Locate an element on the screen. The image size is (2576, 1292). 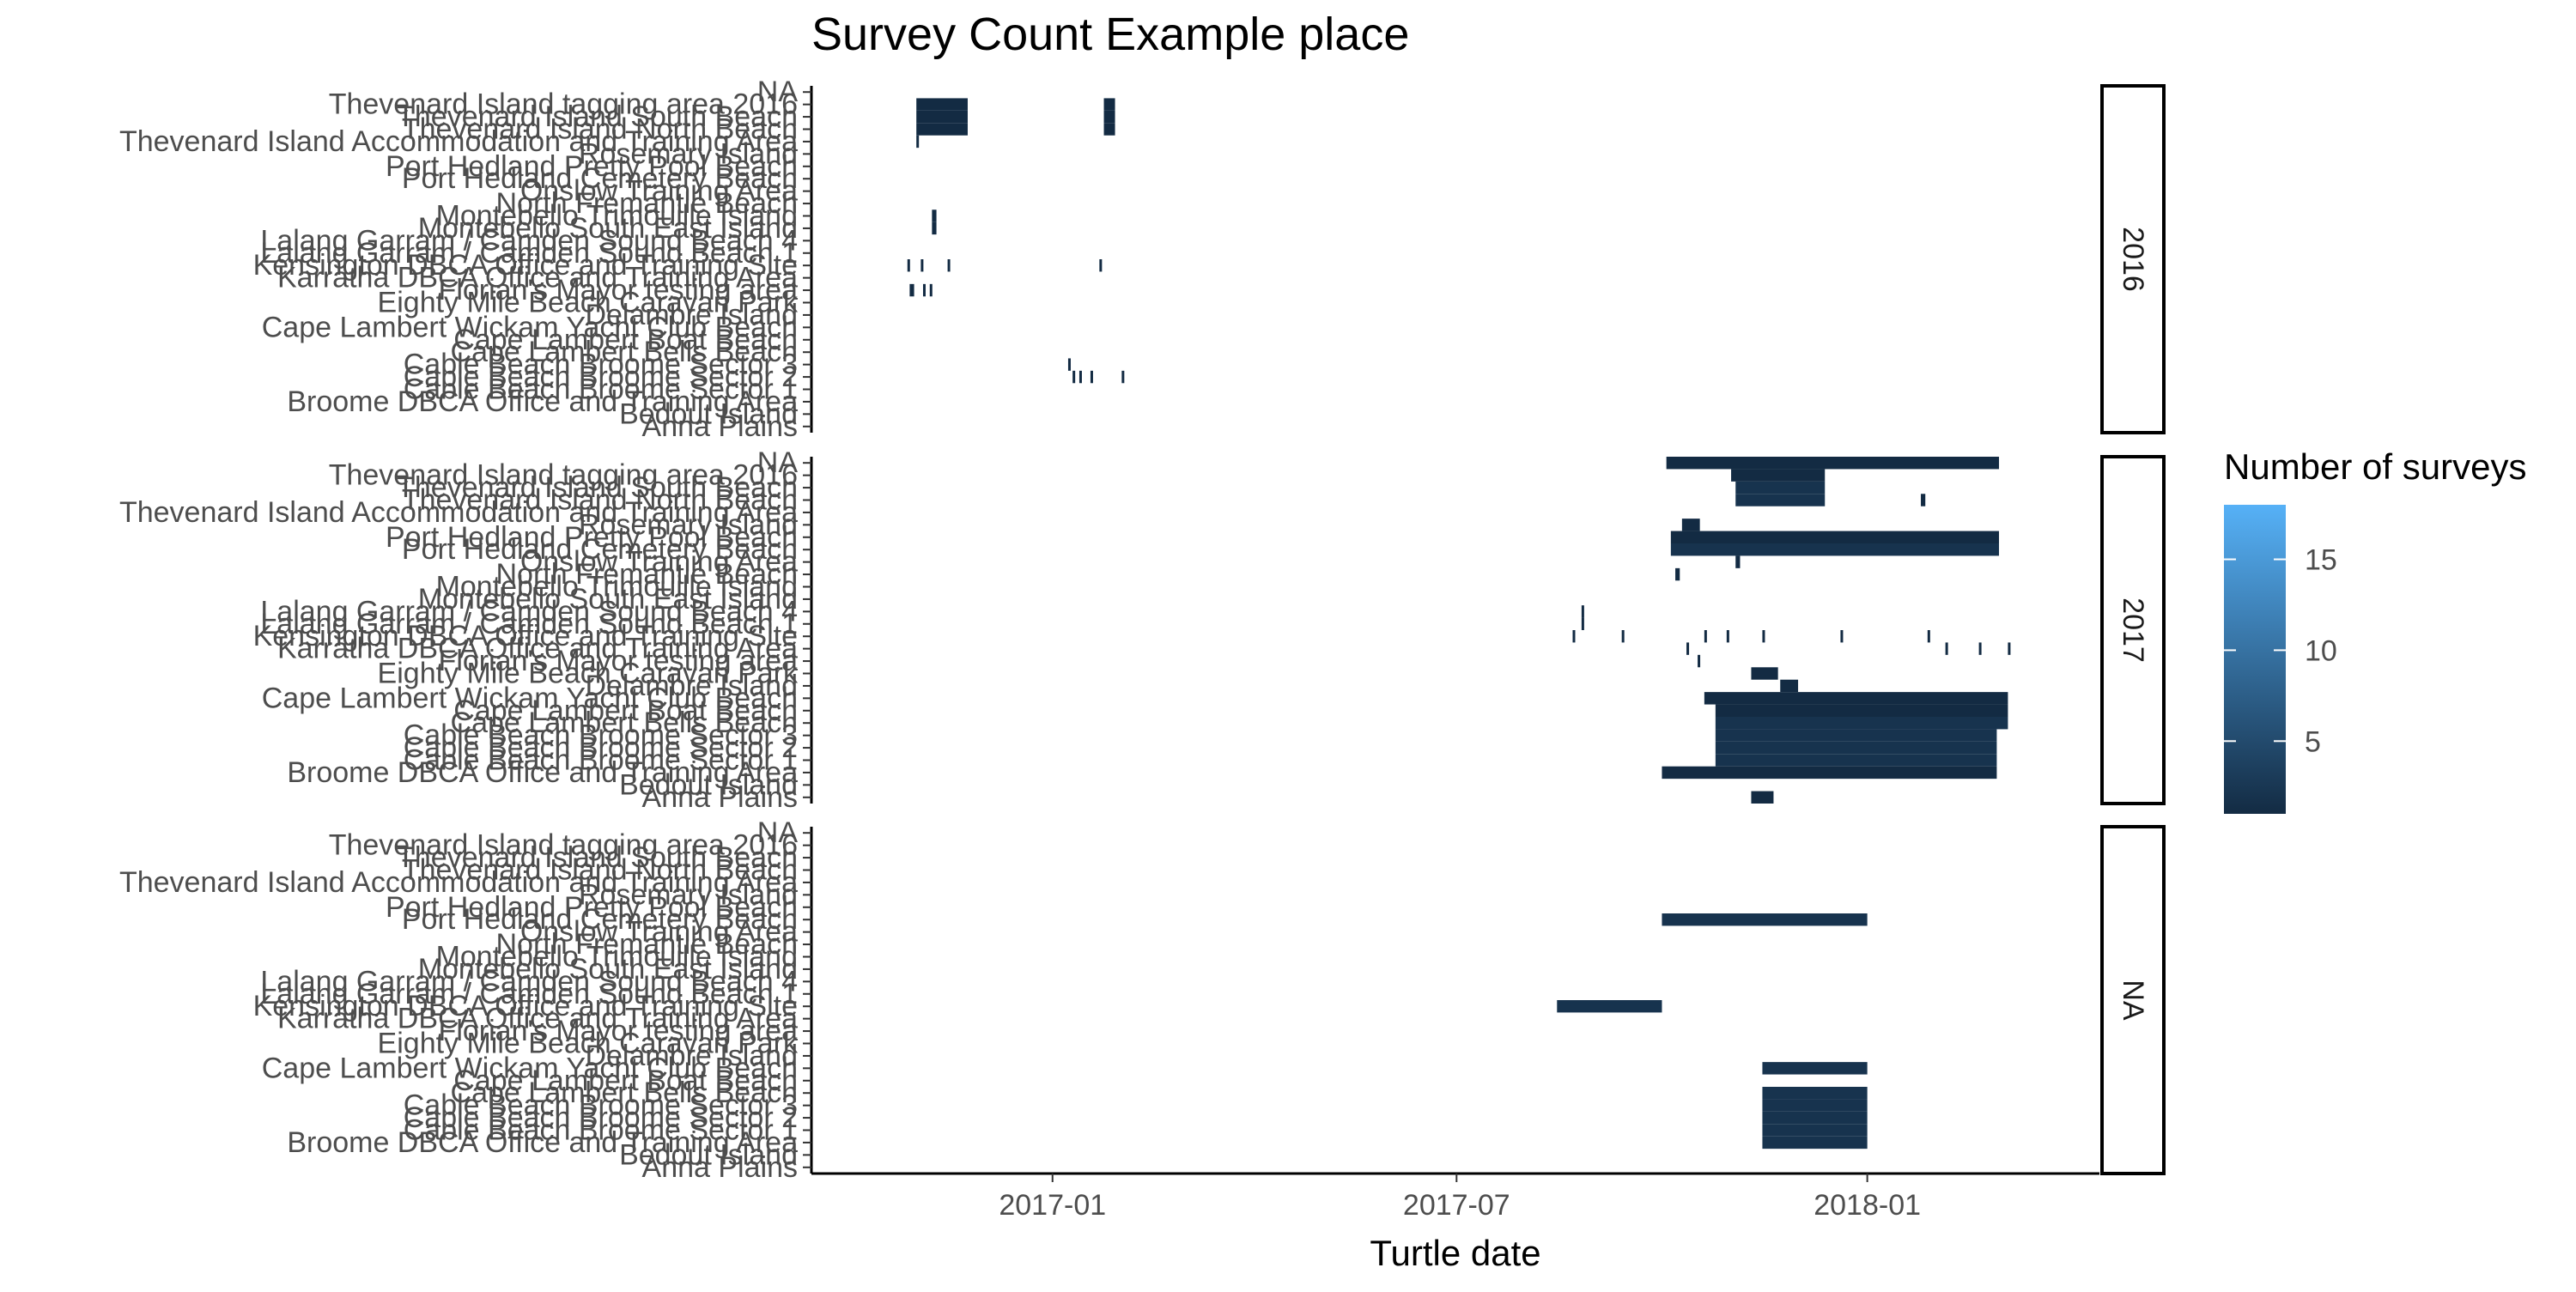
y-tick-label: Port Hedland Cemetery Beach is located at coordinates (600, 549).